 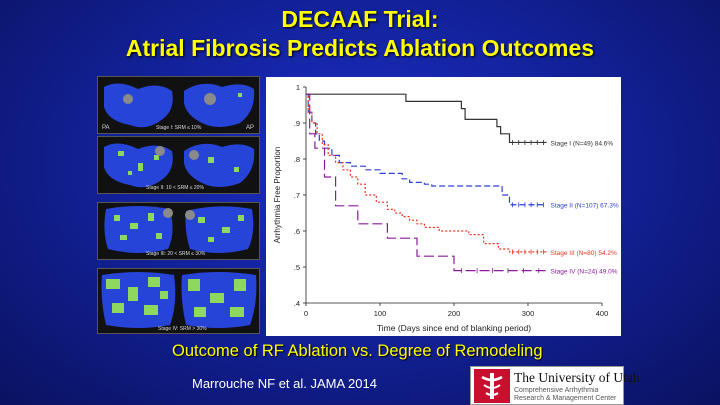 I want to click on stage-iii-survival-curve, so click(x=426, y=173).